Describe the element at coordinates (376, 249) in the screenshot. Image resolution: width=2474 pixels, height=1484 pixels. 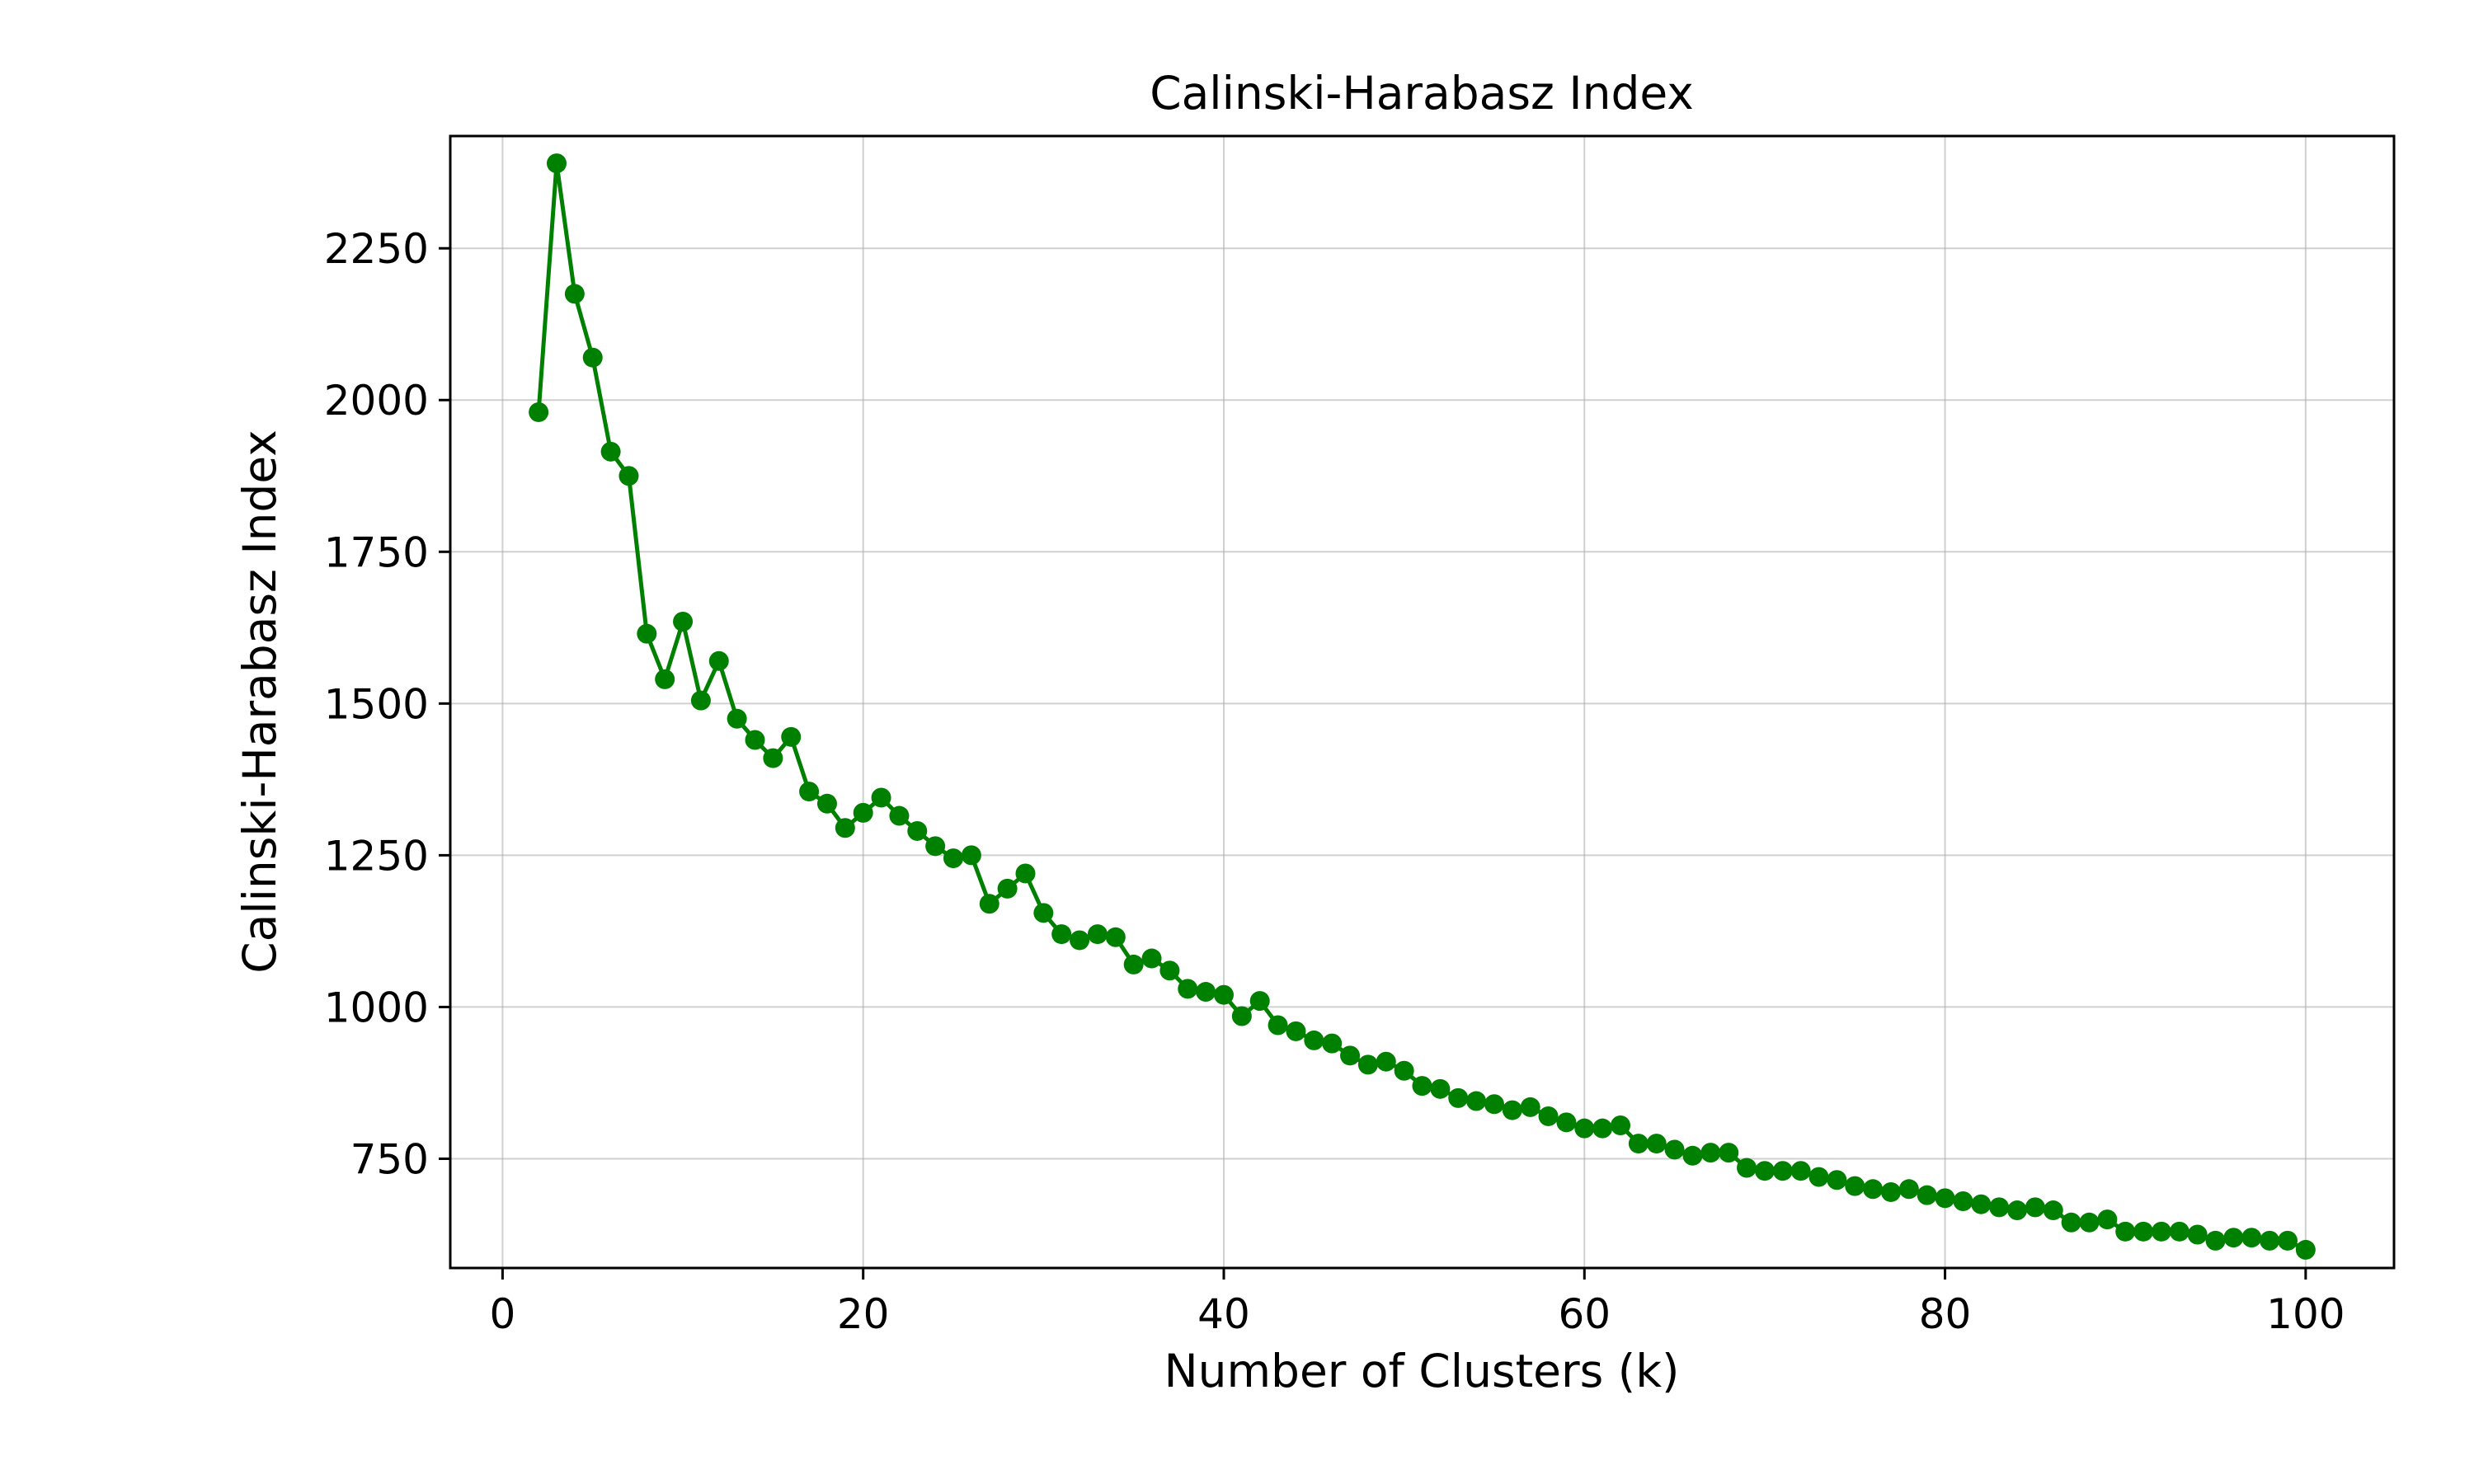
I see `y-tick-label: 2250` at that location.